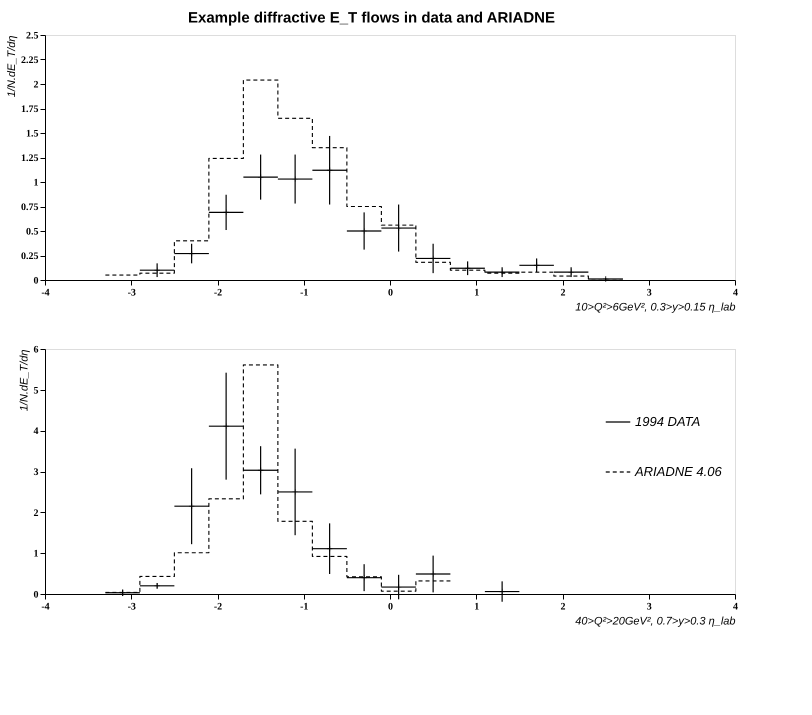  What do you see at coordinates (36, 350) in the screenshot?
I see `y-tick-label: 6` at bounding box center [36, 350].